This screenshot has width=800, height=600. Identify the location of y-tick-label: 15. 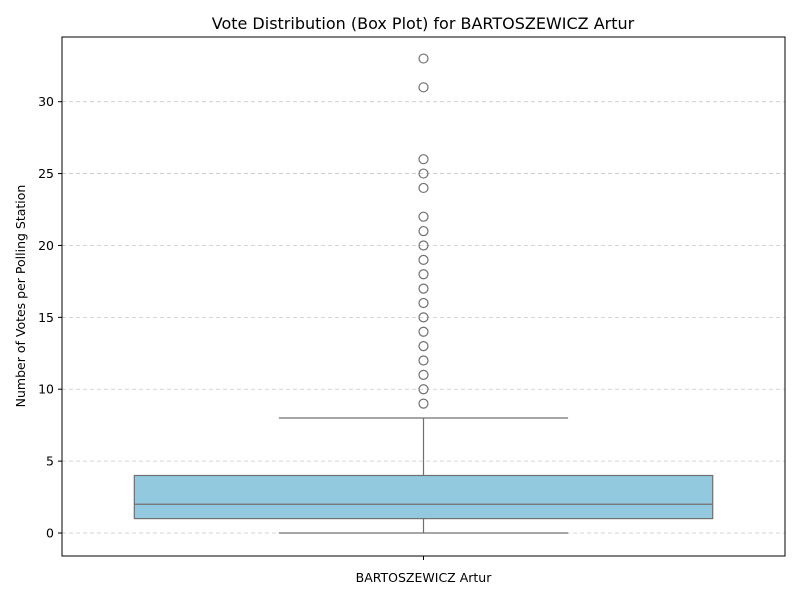
(46, 317).